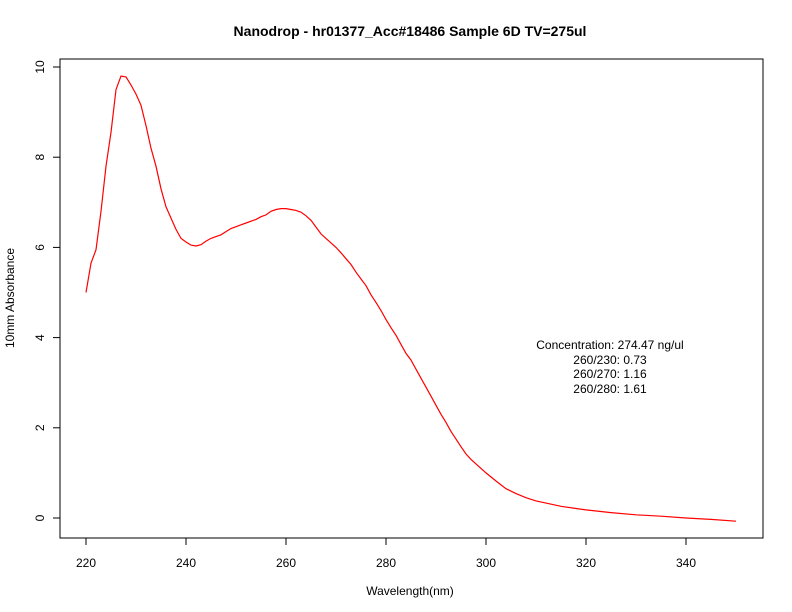 This screenshot has height=612, width=792. Describe the element at coordinates (610, 360) in the screenshot. I see `annotation-260-230: 260/230: 0.73` at that location.